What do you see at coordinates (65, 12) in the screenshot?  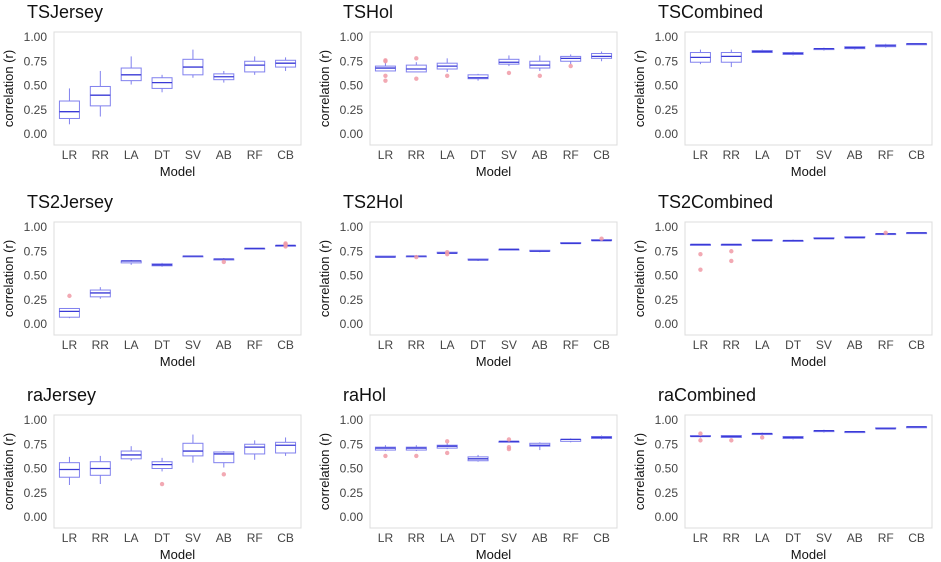 I see `panel-title: TSJersey` at bounding box center [65, 12].